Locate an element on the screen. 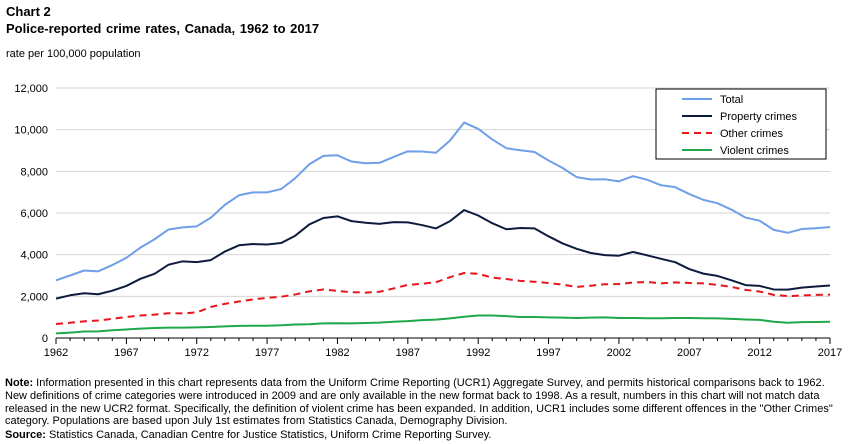 The image size is (851, 444). x-tick-label: 1967 is located at coordinates (126, 353).